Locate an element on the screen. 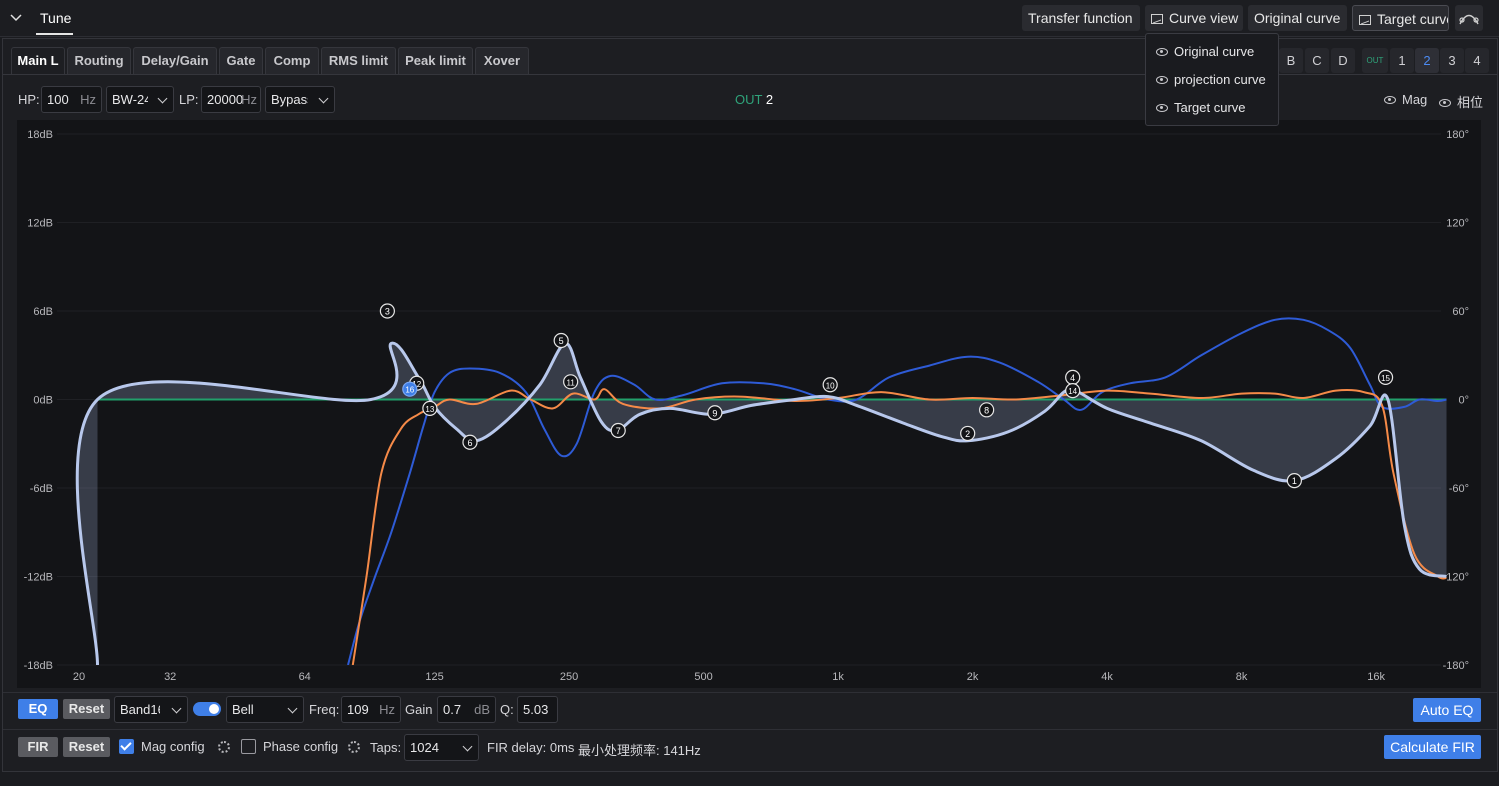  gain-label: Gain is located at coordinates (419, 709).